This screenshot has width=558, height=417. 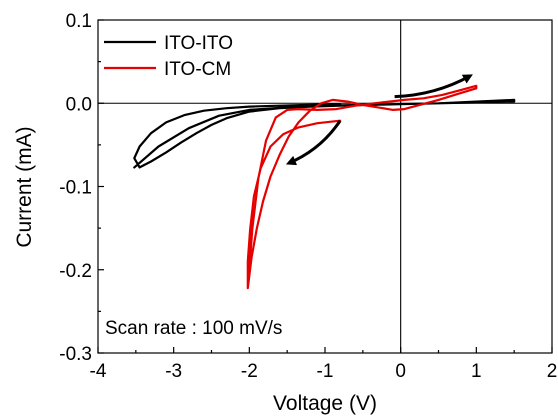 What do you see at coordinates (75, 271) in the screenshot?
I see `y-tick-label: -0.2` at bounding box center [75, 271].